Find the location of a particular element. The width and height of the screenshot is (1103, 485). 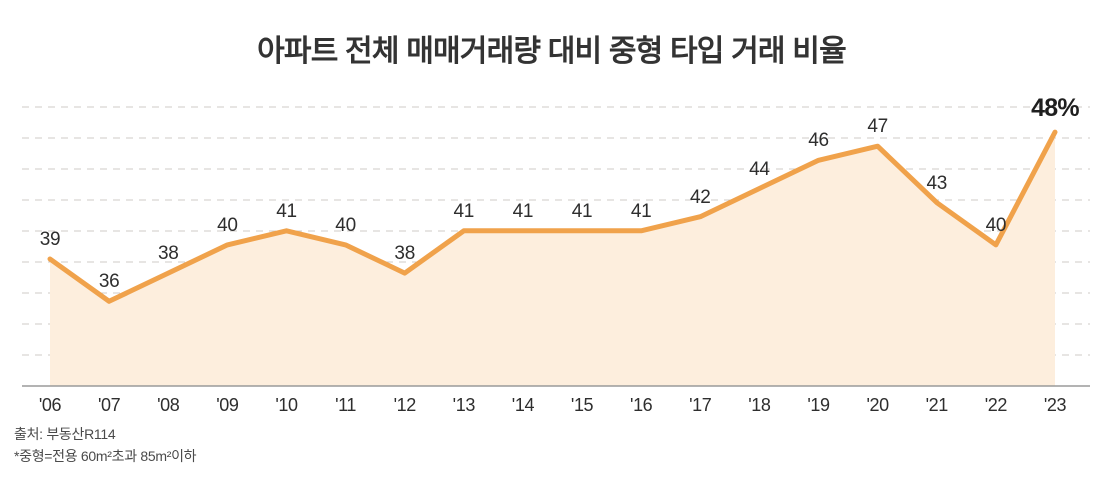

x-axis-tick: '09 is located at coordinates (227, 405).